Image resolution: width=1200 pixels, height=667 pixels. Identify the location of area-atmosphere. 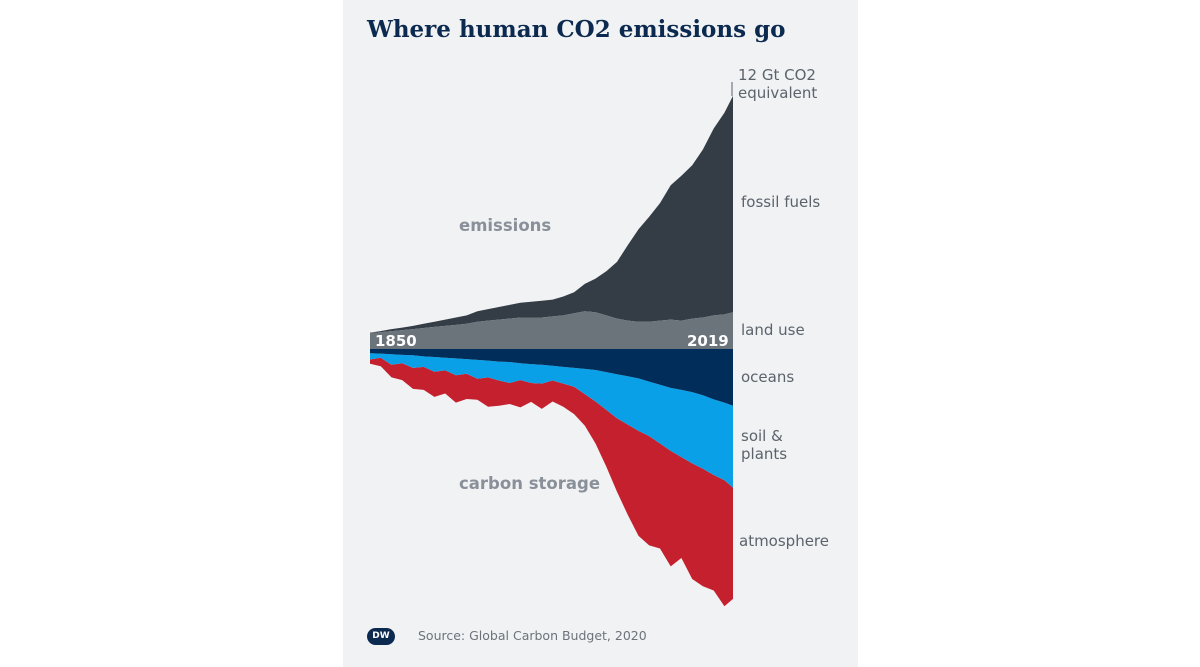
(551, 482).